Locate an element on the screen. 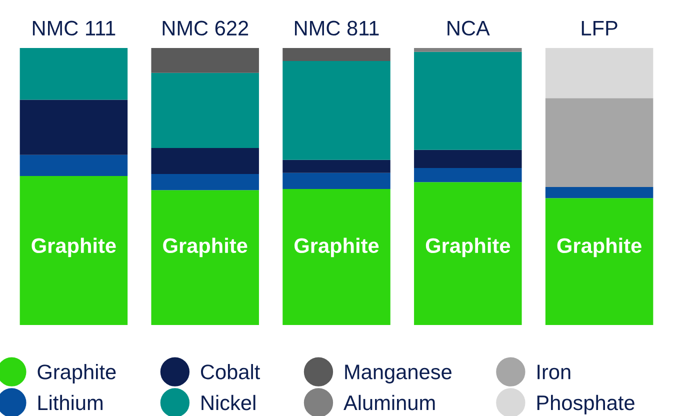 The height and width of the screenshot is (416, 675). legend-label: Lithium is located at coordinates (70, 402).